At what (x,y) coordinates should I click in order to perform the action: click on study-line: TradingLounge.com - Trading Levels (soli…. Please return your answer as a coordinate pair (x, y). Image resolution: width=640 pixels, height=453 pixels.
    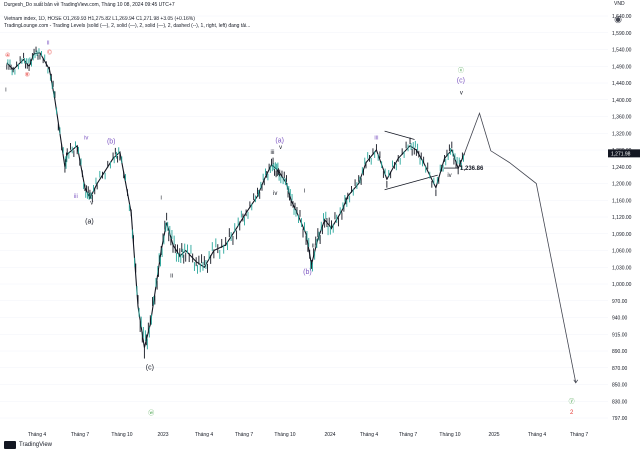
    Looking at the image, I should click on (127, 26).